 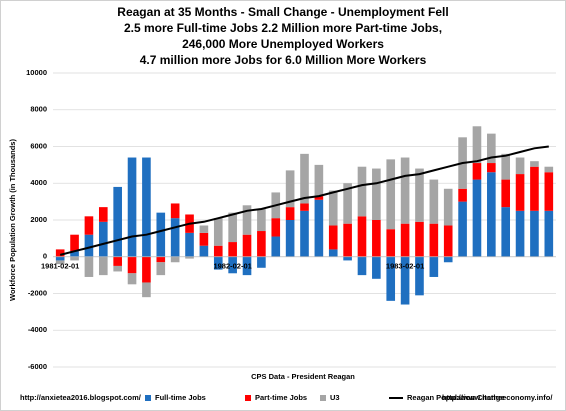 I want to click on x-tick-label: 1983-02-01, so click(x=405, y=266).